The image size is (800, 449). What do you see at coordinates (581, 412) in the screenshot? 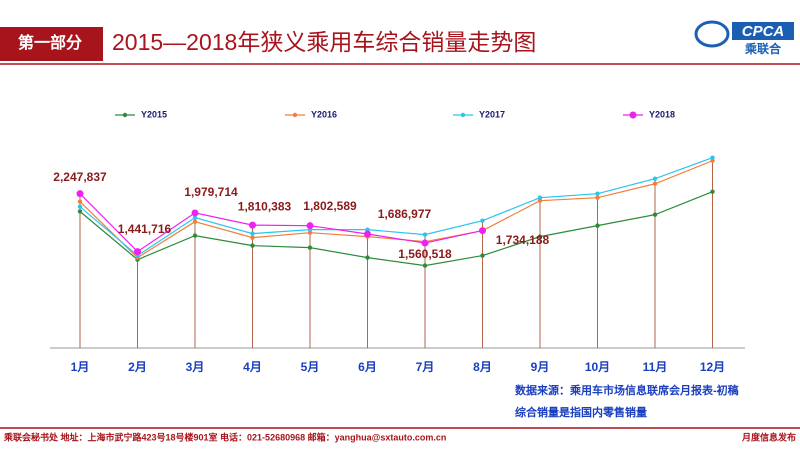
I see `note: 综合销量是指国内零售销量` at bounding box center [581, 412].